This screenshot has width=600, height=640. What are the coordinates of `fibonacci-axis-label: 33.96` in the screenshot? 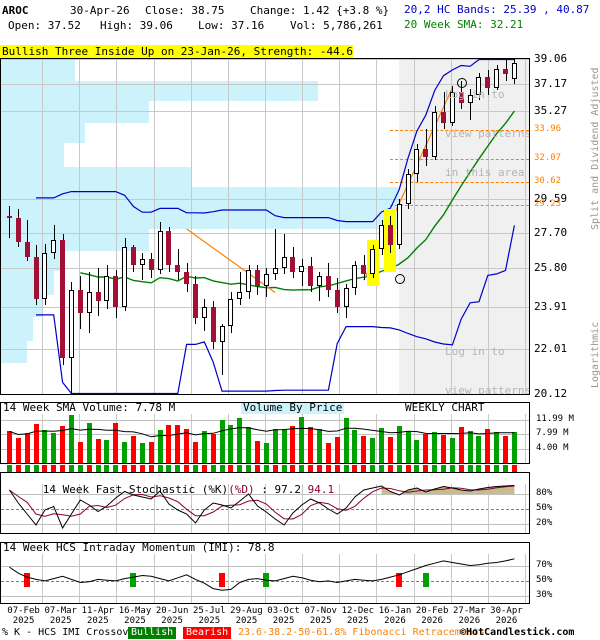 It's located at (548, 128).